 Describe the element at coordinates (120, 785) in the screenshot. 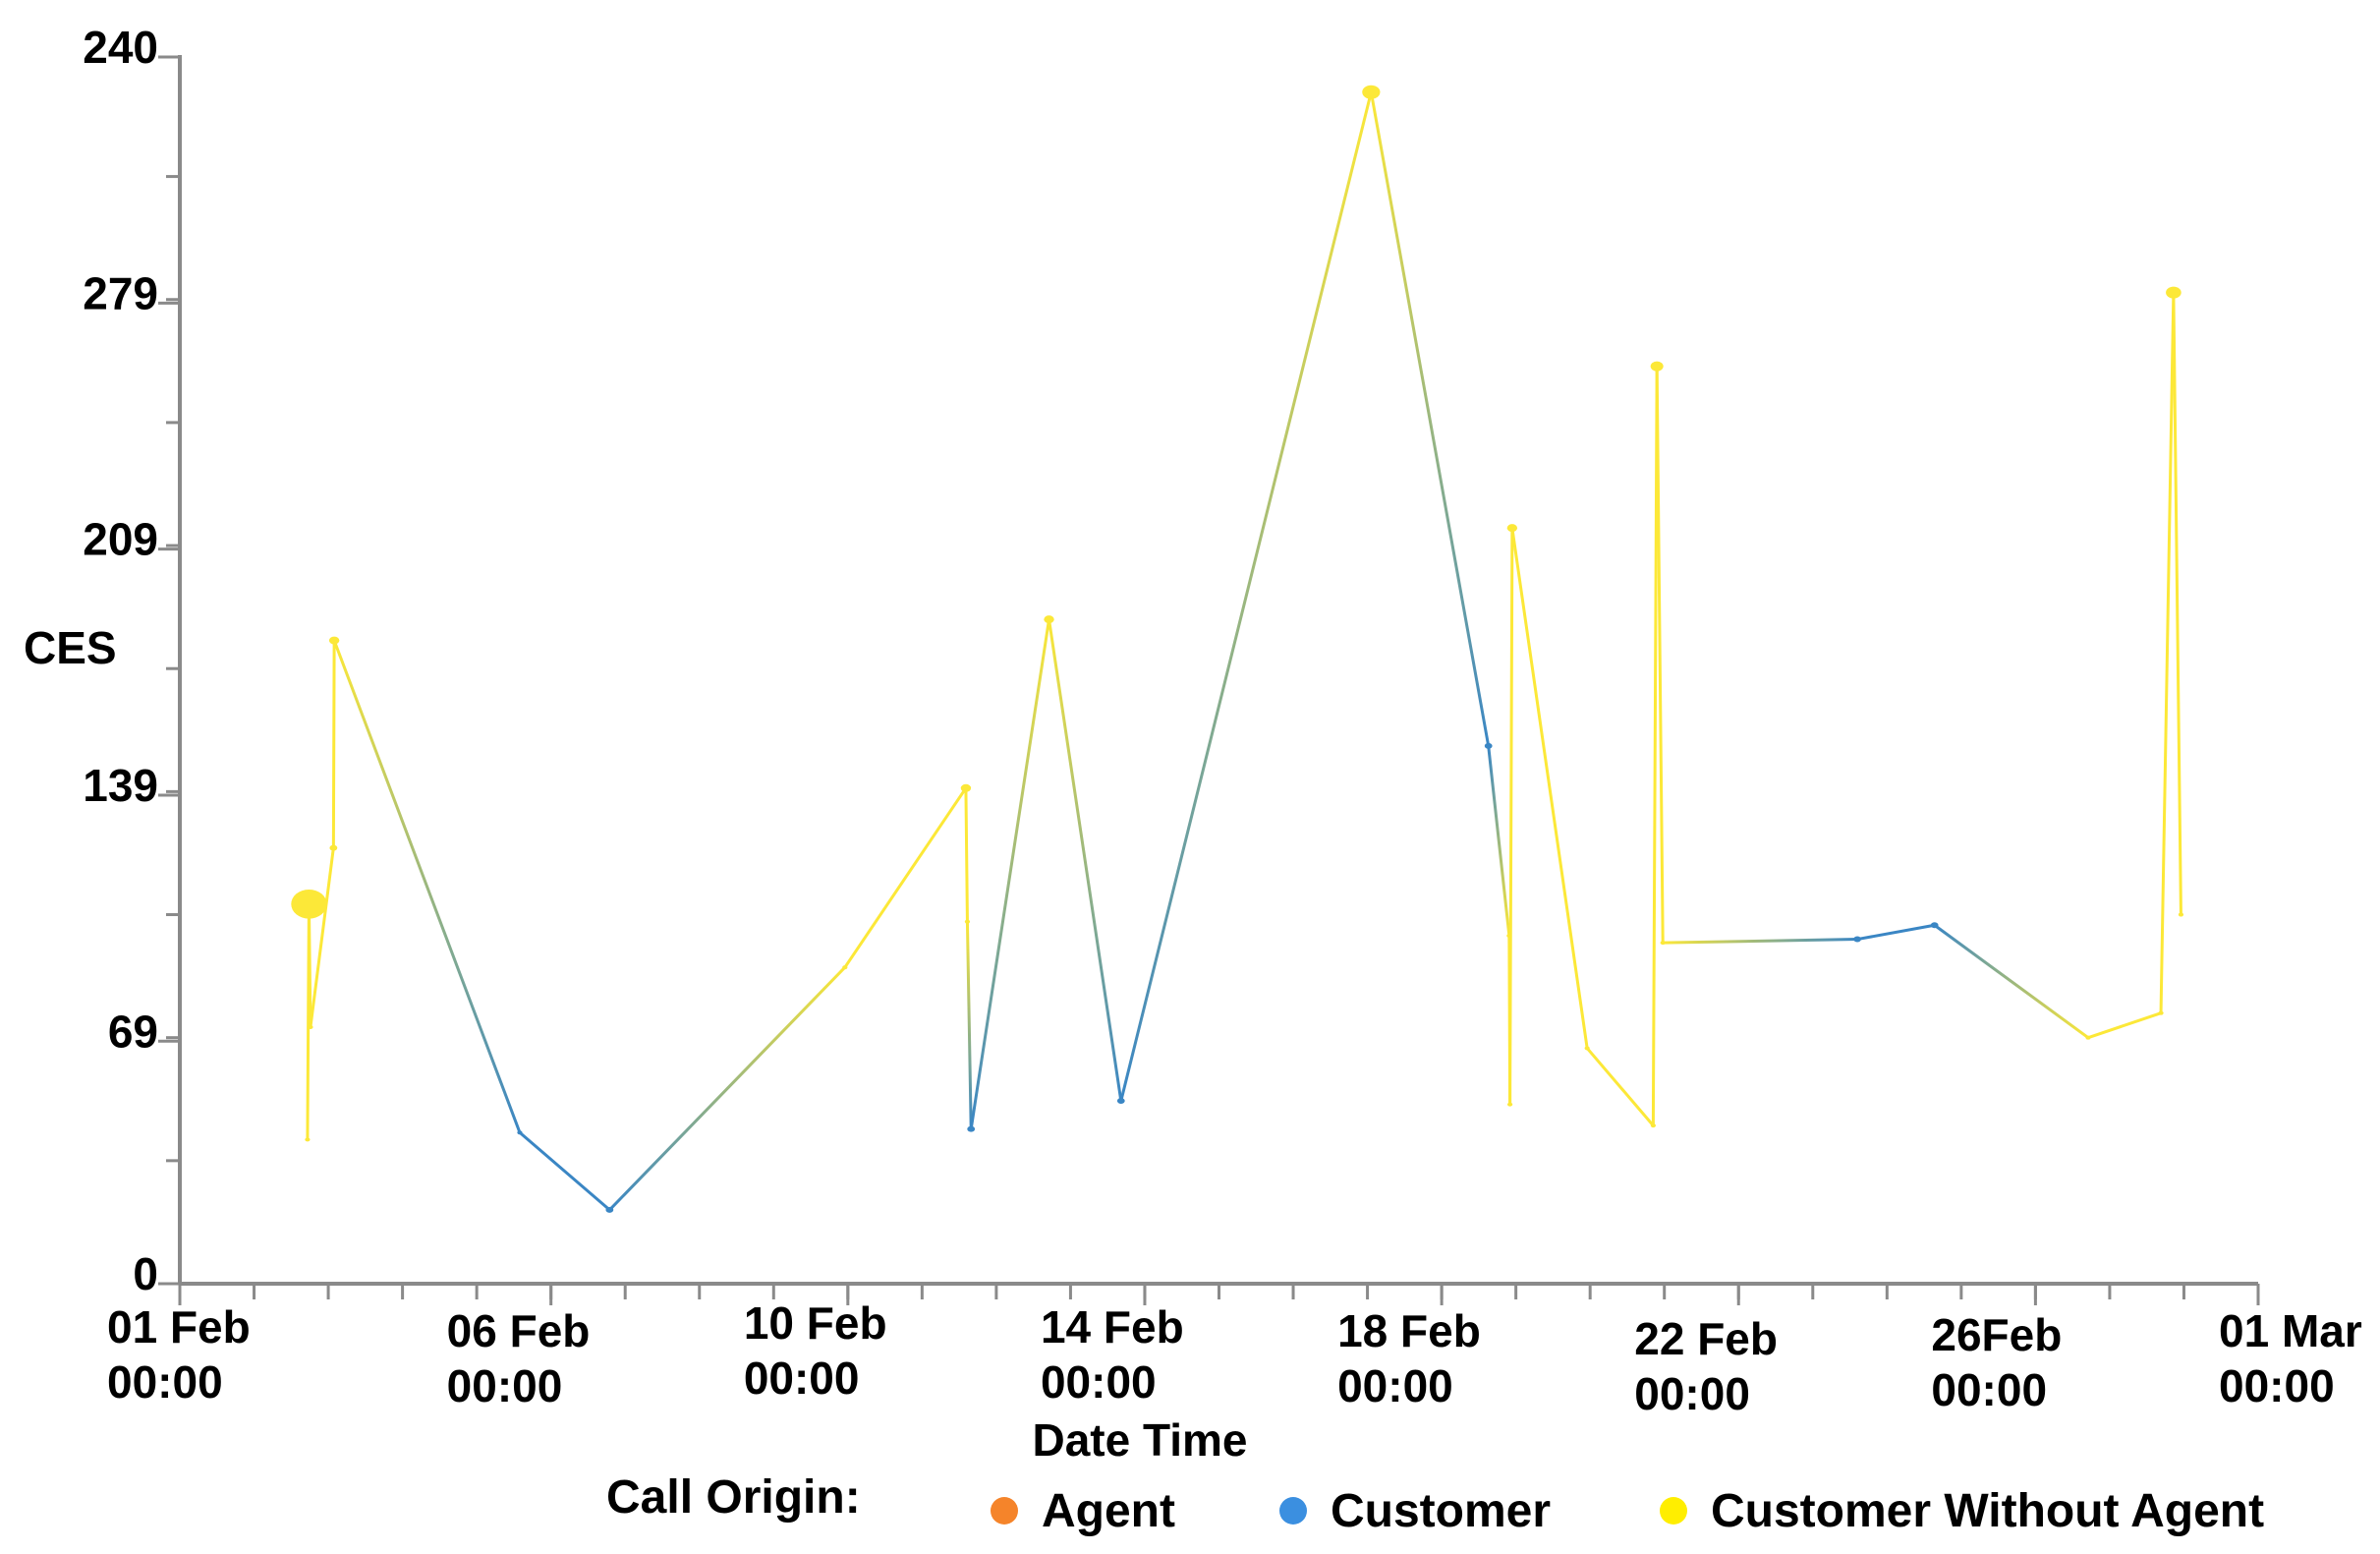

I see `y-tick-label: 139` at that location.